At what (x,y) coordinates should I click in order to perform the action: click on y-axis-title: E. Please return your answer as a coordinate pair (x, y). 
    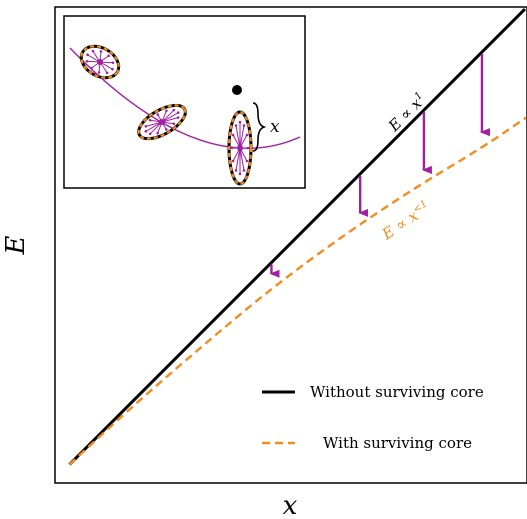
    Looking at the image, I should click on (16, 245).